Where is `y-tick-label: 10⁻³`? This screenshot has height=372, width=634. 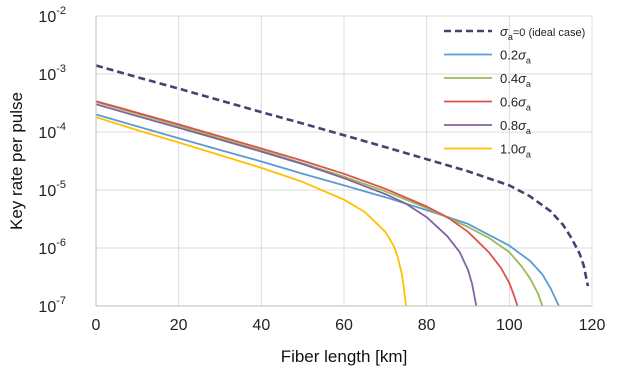 y-tick-label: 10⁻³ is located at coordinates (52, 73).